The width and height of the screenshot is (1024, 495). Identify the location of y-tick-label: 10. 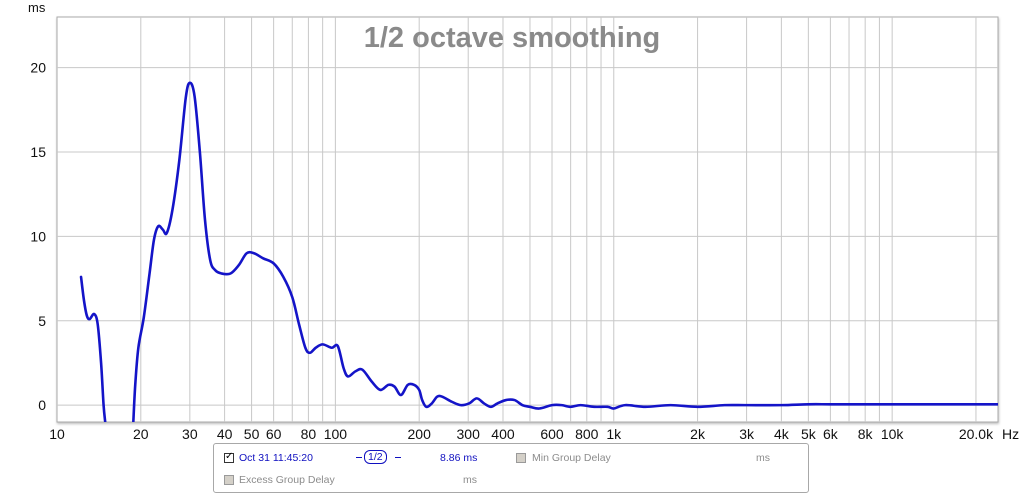
(38, 236).